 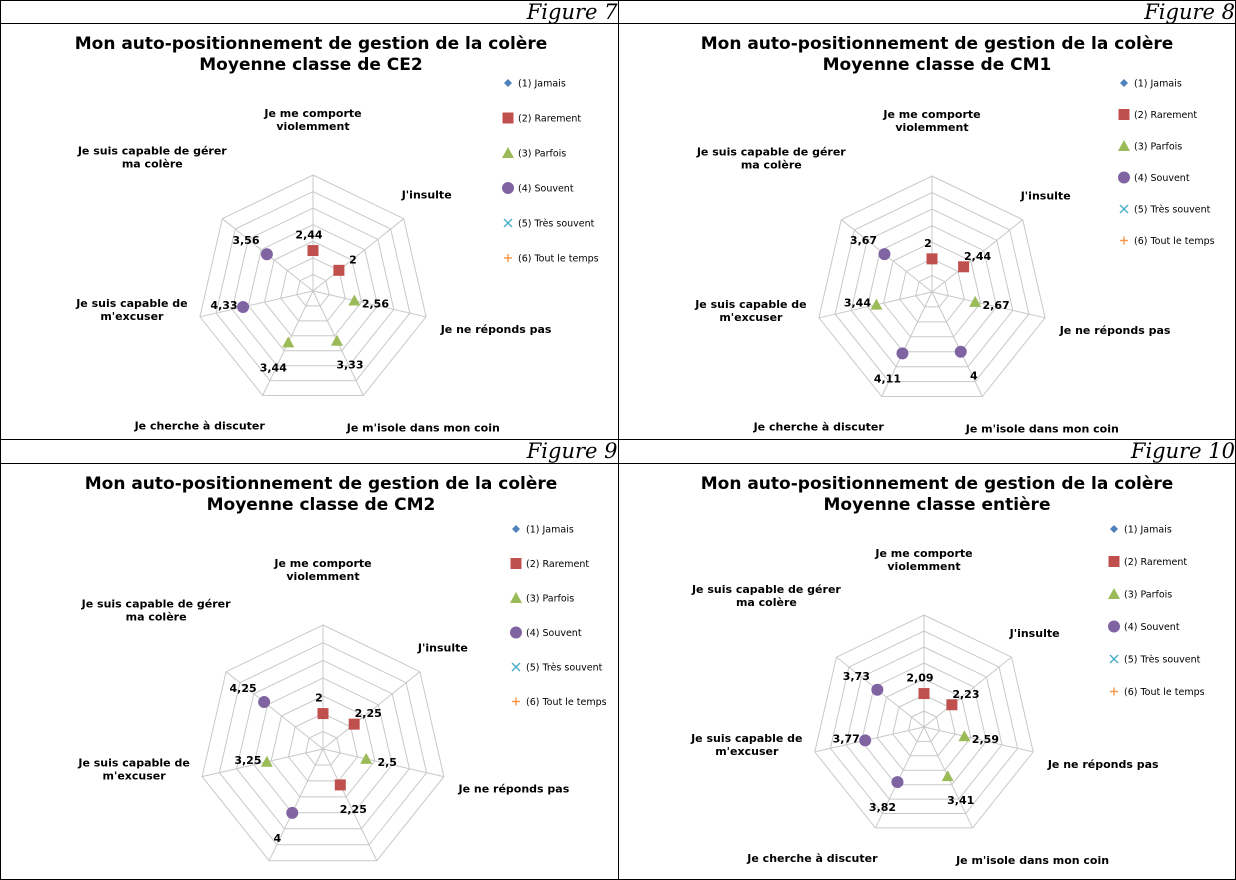 I want to click on chart-subtitle: Moyenne classe de CM2, so click(x=321, y=505).